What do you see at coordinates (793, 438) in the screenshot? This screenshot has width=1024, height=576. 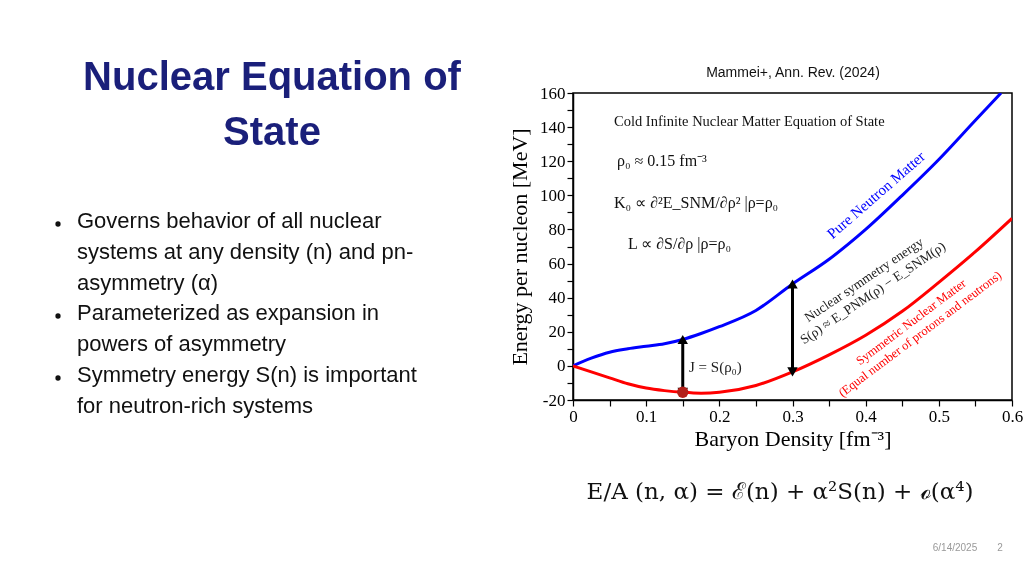 I see `x-axis-title: Baryon Density [fm⁻³]` at bounding box center [793, 438].